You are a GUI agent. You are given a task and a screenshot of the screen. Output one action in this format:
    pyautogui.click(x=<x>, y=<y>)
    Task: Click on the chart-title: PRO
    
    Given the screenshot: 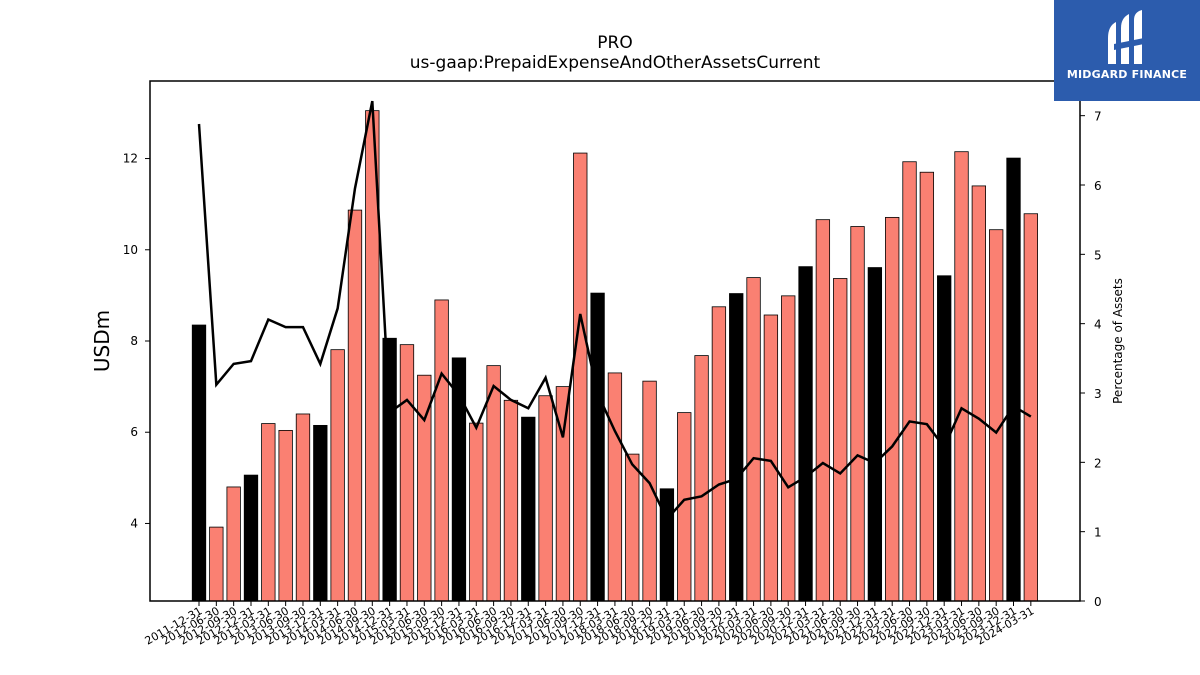 What is the action you would take?
    pyautogui.click(x=614, y=43)
    